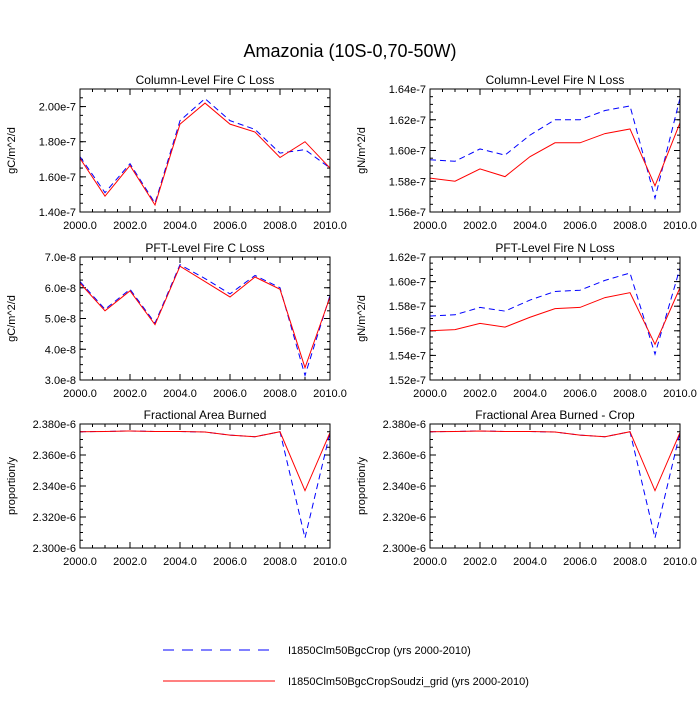  What do you see at coordinates (205, 415) in the screenshot?
I see `panel-title: Fractional Area Burned` at bounding box center [205, 415].